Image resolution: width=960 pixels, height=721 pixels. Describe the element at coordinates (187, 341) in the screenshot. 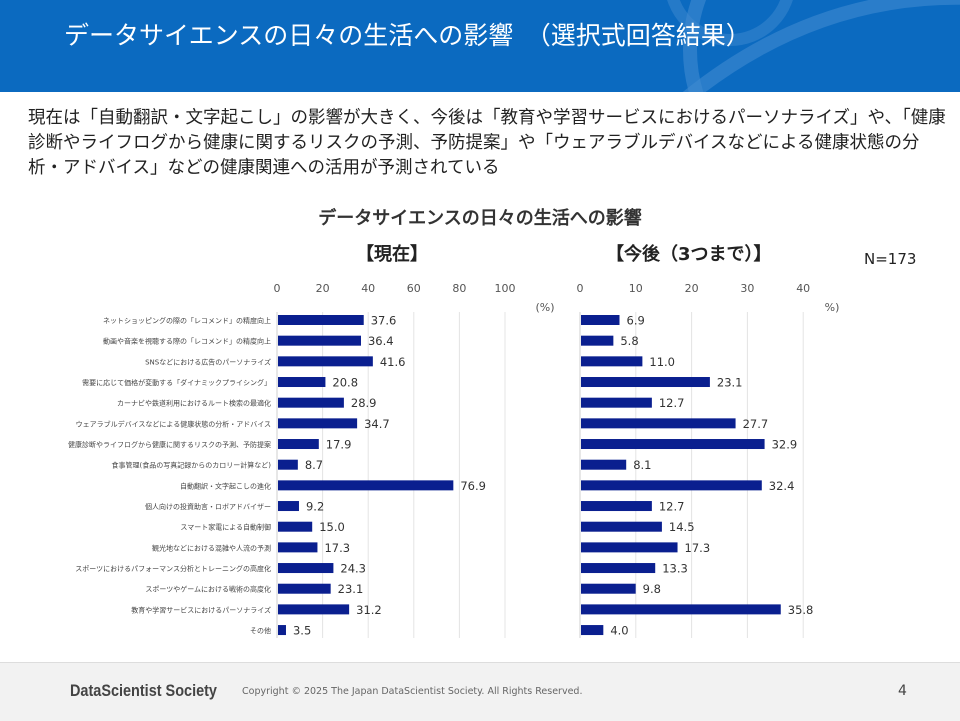

I see `category-label: 動画や音楽を視聴する際の「レコメンド」の精度向上` at that location.